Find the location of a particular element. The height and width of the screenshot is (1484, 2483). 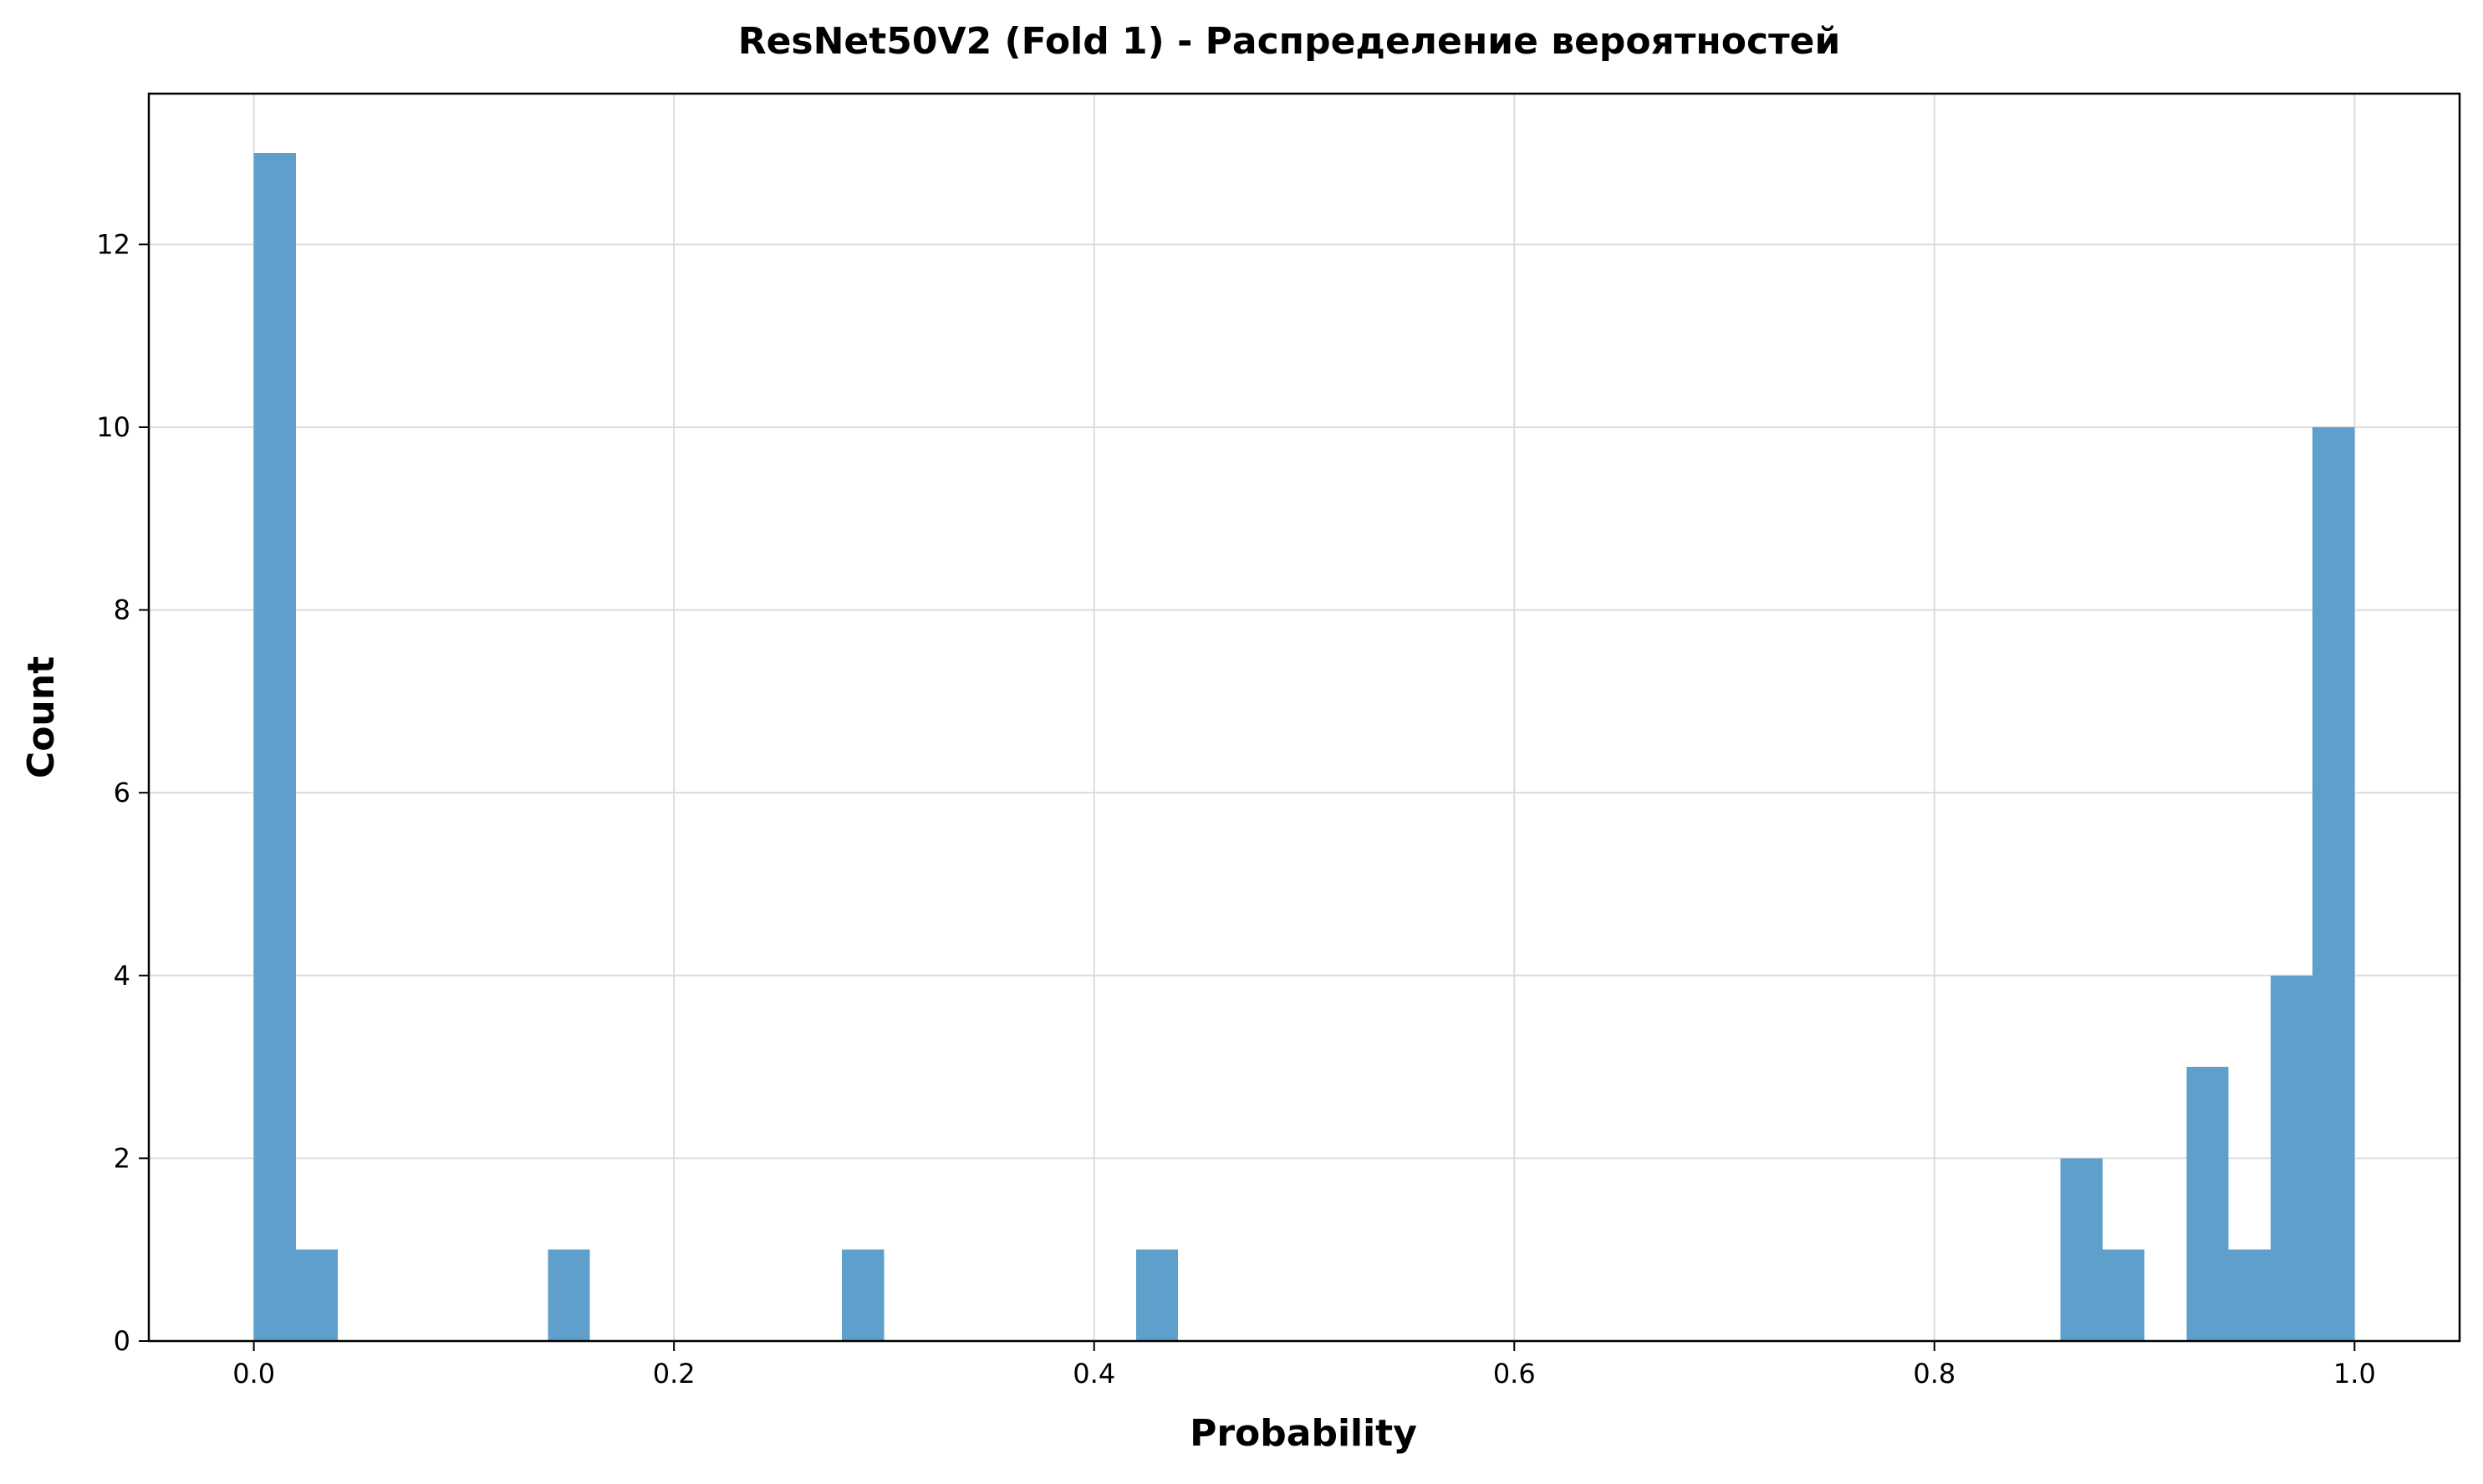

x-tick-label: 0.4 is located at coordinates (1094, 1374).